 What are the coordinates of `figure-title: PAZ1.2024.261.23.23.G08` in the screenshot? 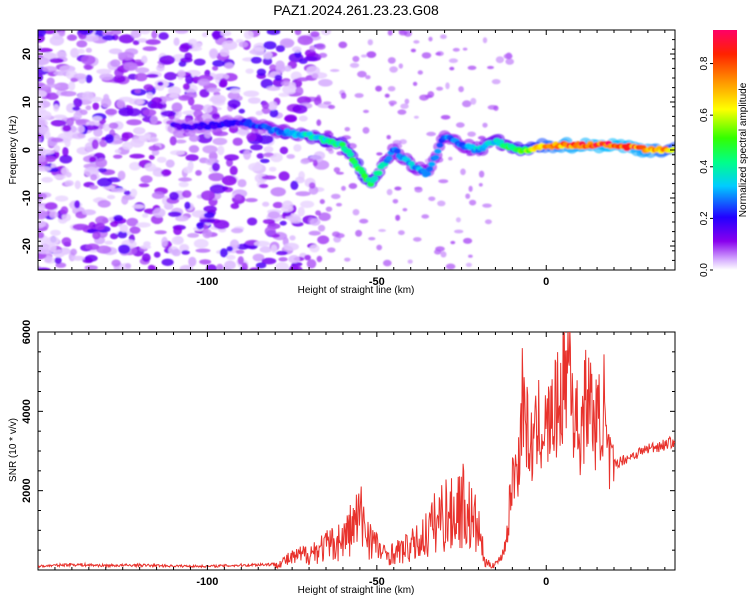 It's located at (356, 10).